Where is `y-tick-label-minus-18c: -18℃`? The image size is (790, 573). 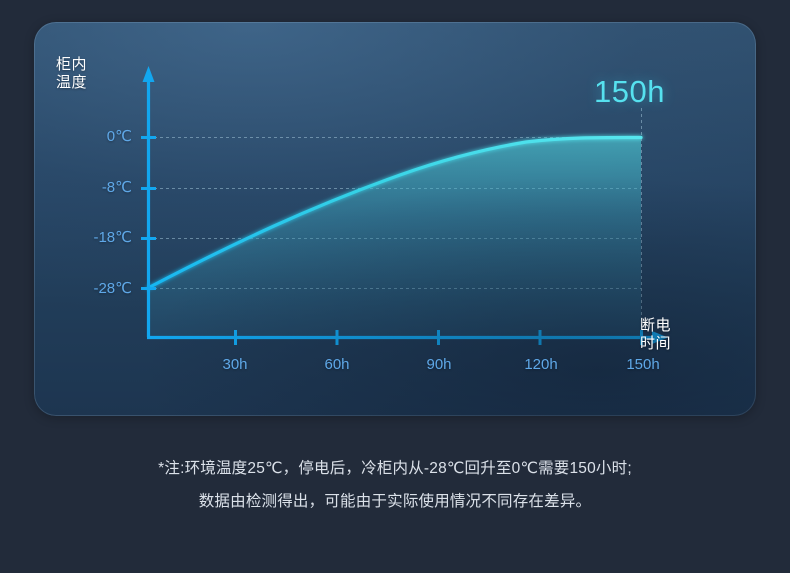
y-tick-label-minus-18c: -18℃ is located at coordinates (112, 237).